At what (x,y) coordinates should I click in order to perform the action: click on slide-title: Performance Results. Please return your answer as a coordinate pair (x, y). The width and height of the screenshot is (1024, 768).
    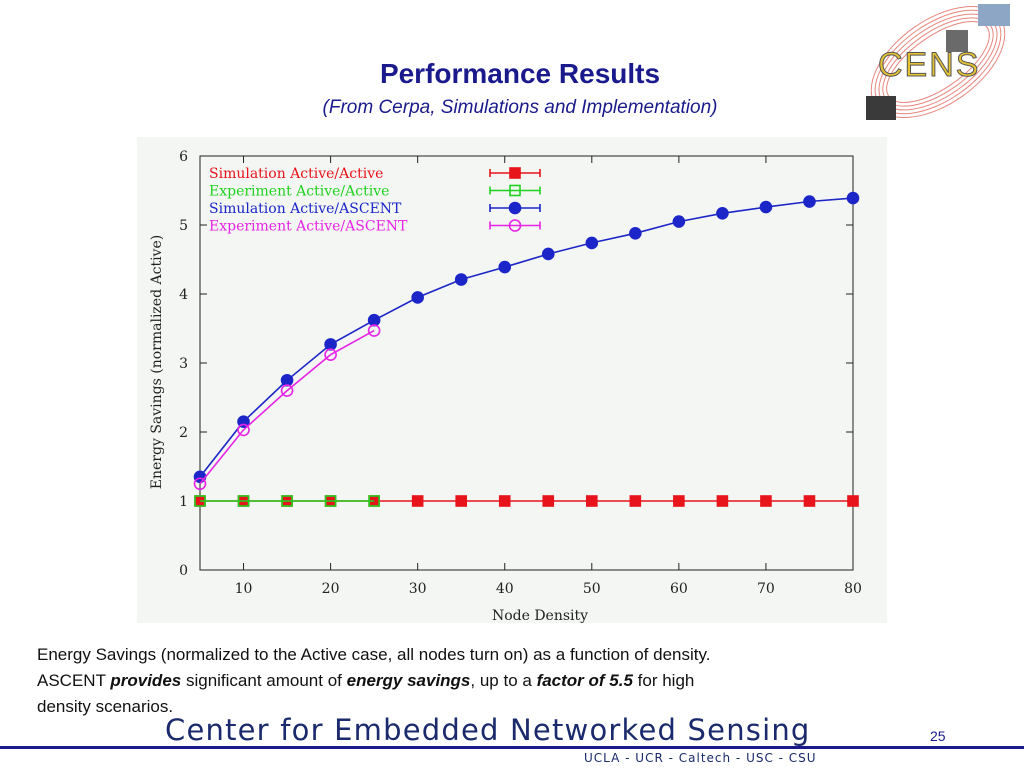
    Looking at the image, I should click on (520, 73).